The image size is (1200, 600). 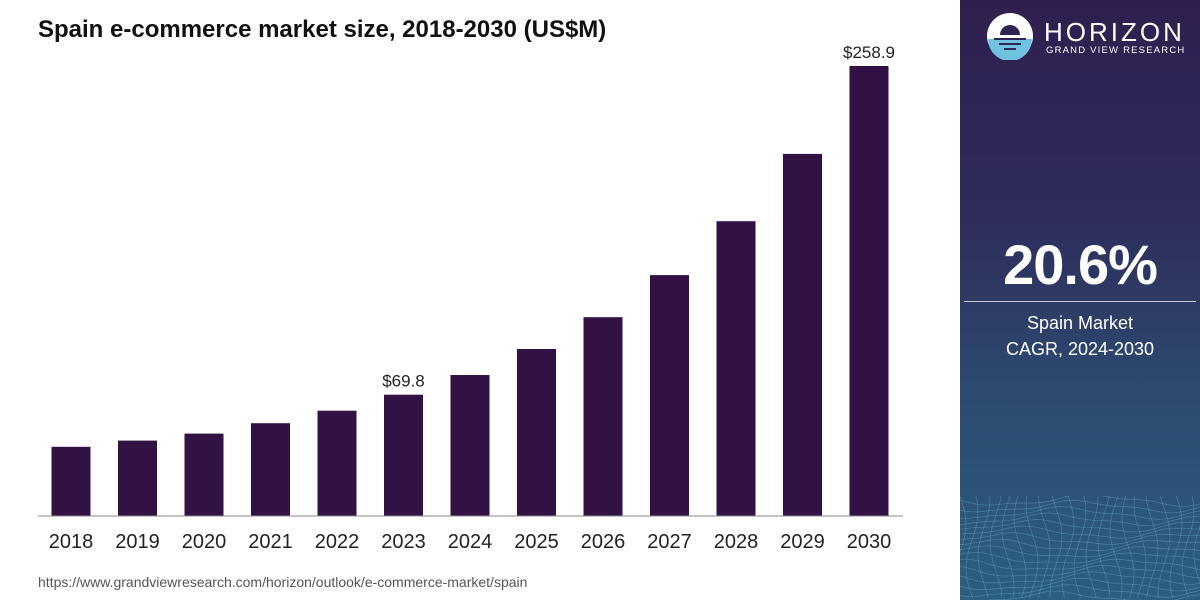 What do you see at coordinates (1114, 32) in the screenshot?
I see `brand-name: HORIZON` at bounding box center [1114, 32].